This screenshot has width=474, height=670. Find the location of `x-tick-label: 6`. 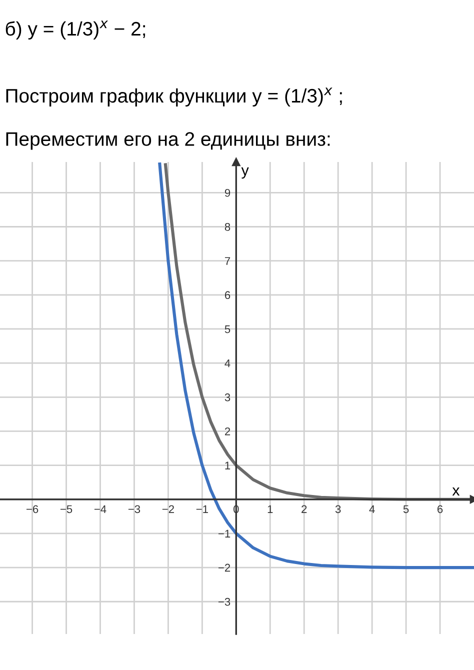

x-tick-label: 6 is located at coordinates (440, 509).